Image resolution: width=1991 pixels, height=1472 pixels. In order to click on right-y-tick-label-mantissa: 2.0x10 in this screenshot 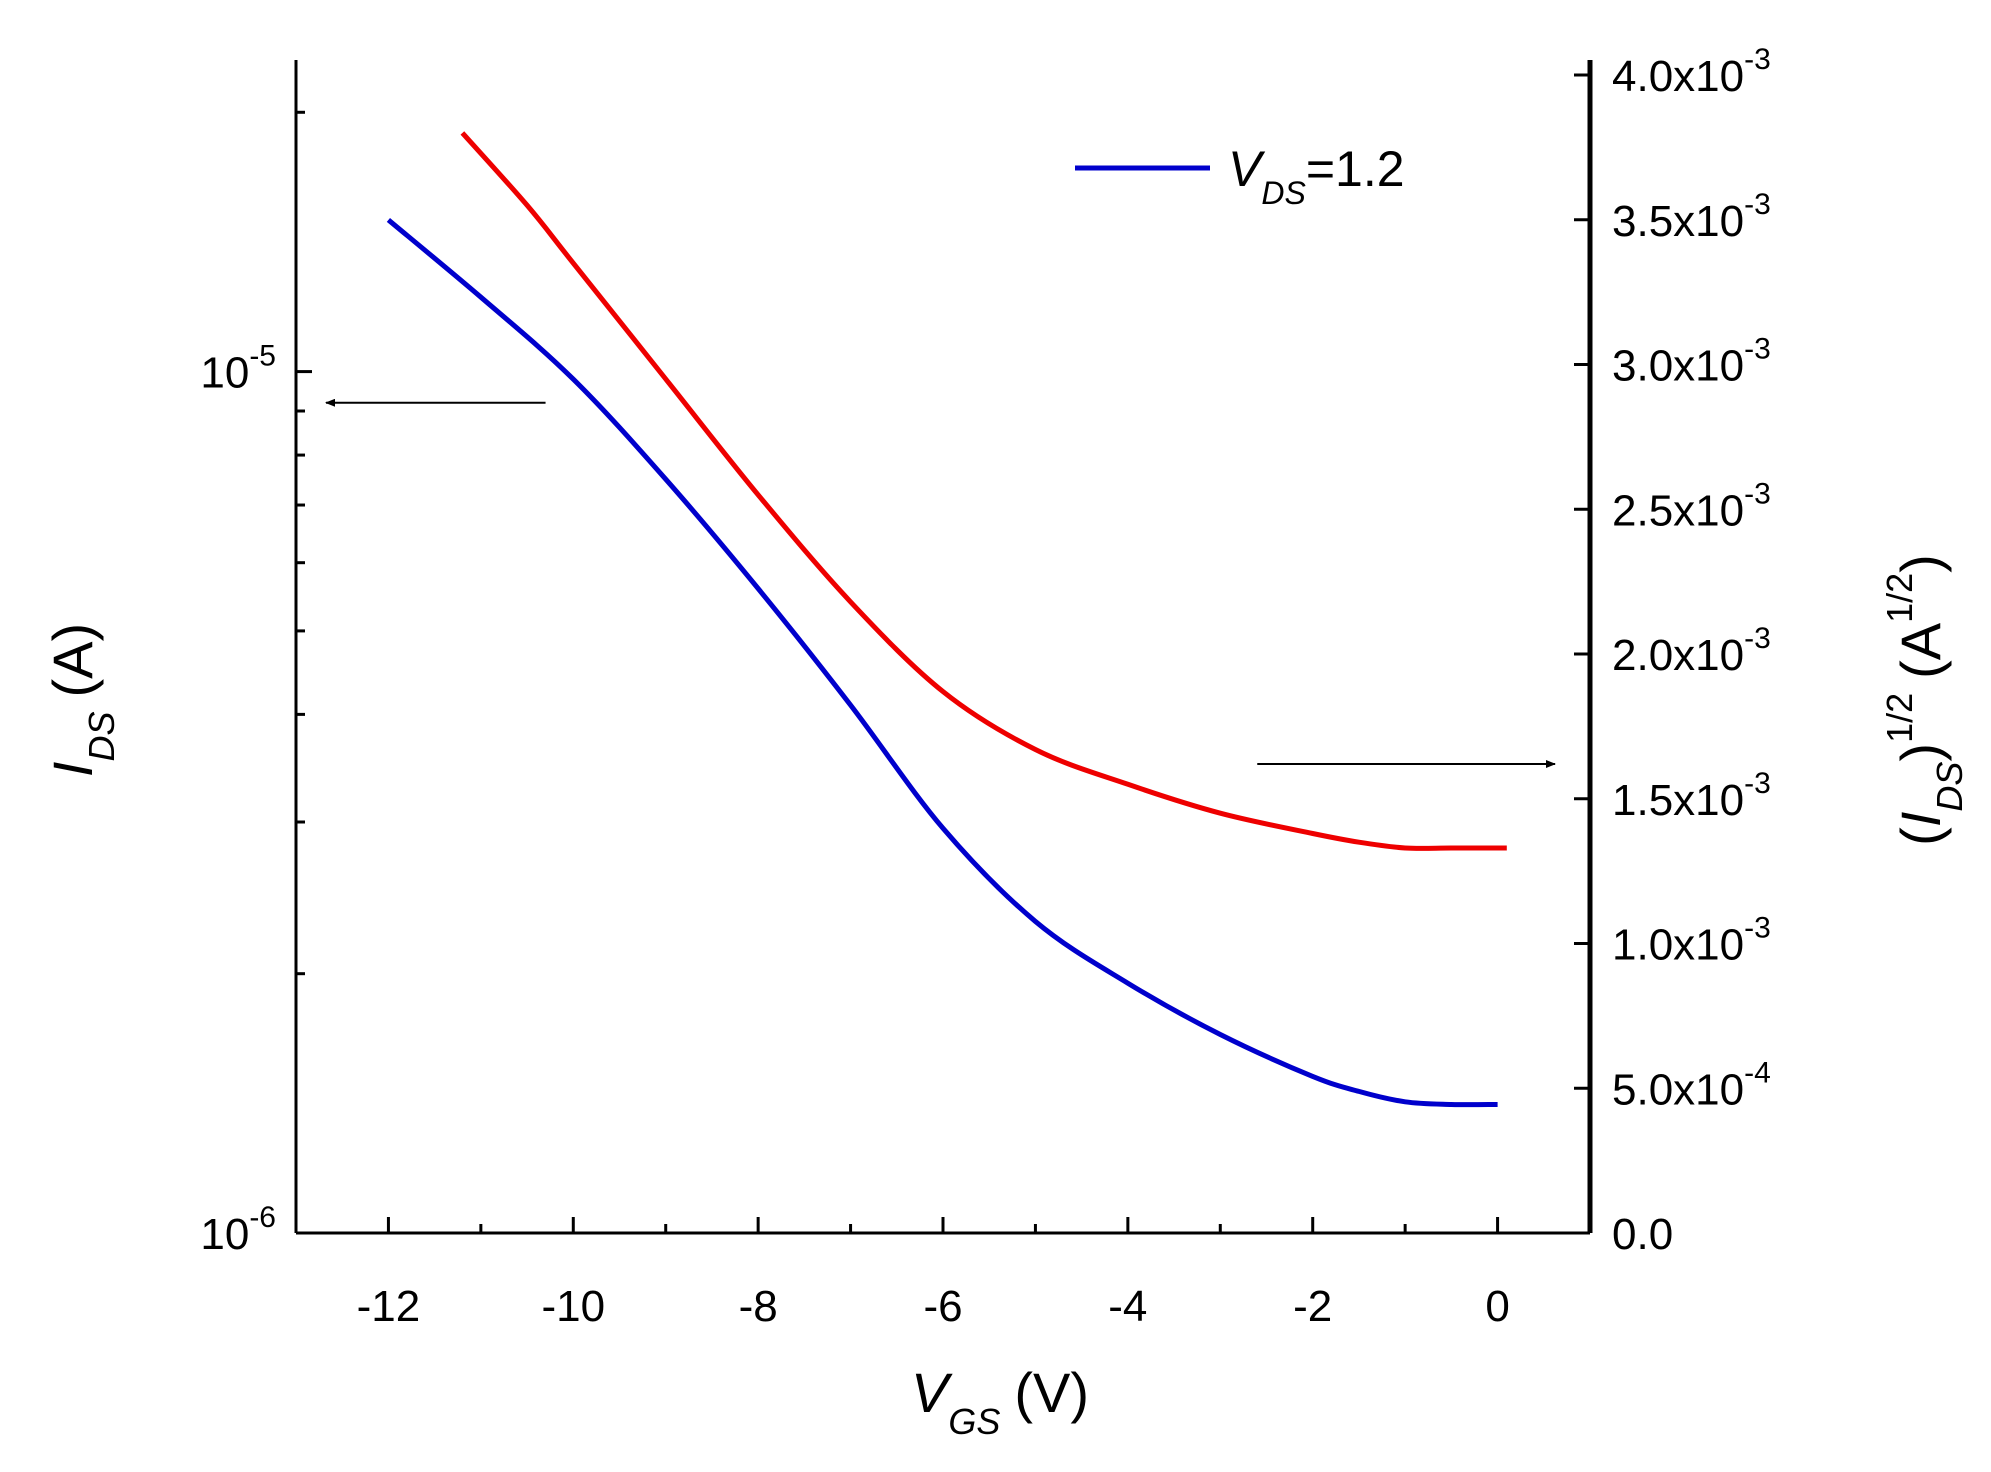, I will do `click(1678, 655)`.